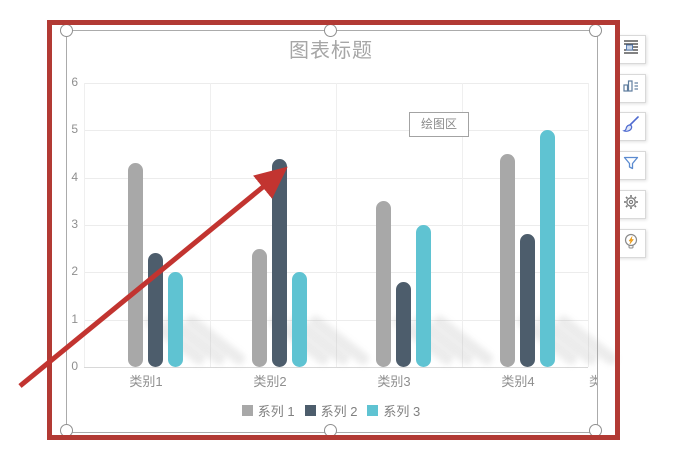 The width and height of the screenshot is (700, 450). What do you see at coordinates (507, 260) in the screenshot?
I see `bar-系列 1-类别4` at bounding box center [507, 260].